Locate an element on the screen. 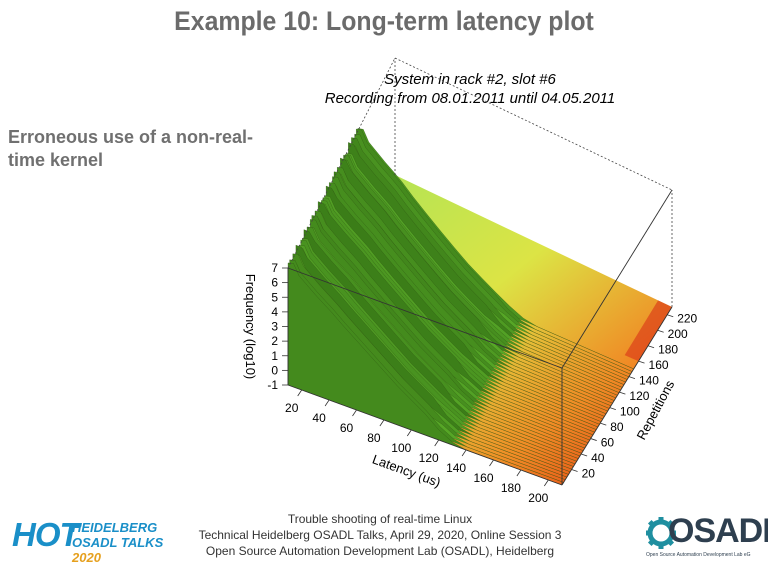 The width and height of the screenshot is (768, 576). slide-title: Example 10: Long-term latency plot is located at coordinates (384, 21).